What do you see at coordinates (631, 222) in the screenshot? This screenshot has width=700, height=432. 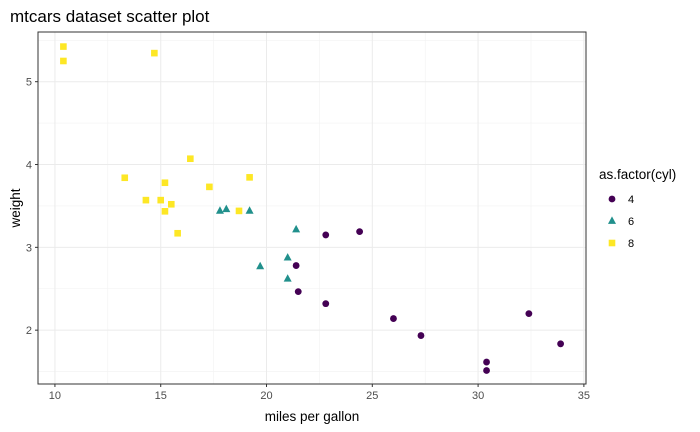 I see `legend-label-6: 6` at bounding box center [631, 222].